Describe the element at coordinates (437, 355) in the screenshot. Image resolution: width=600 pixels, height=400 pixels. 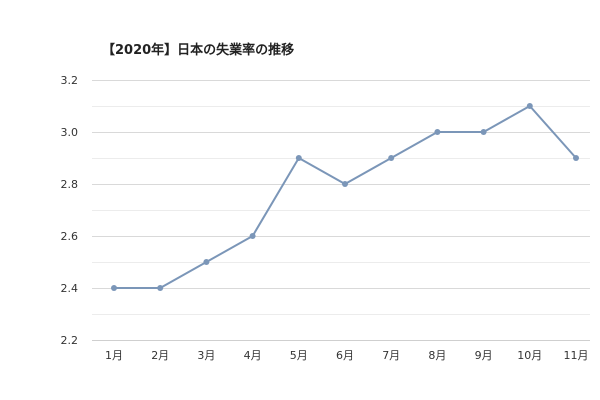
I see `x-tick-label: 8月` at that location.